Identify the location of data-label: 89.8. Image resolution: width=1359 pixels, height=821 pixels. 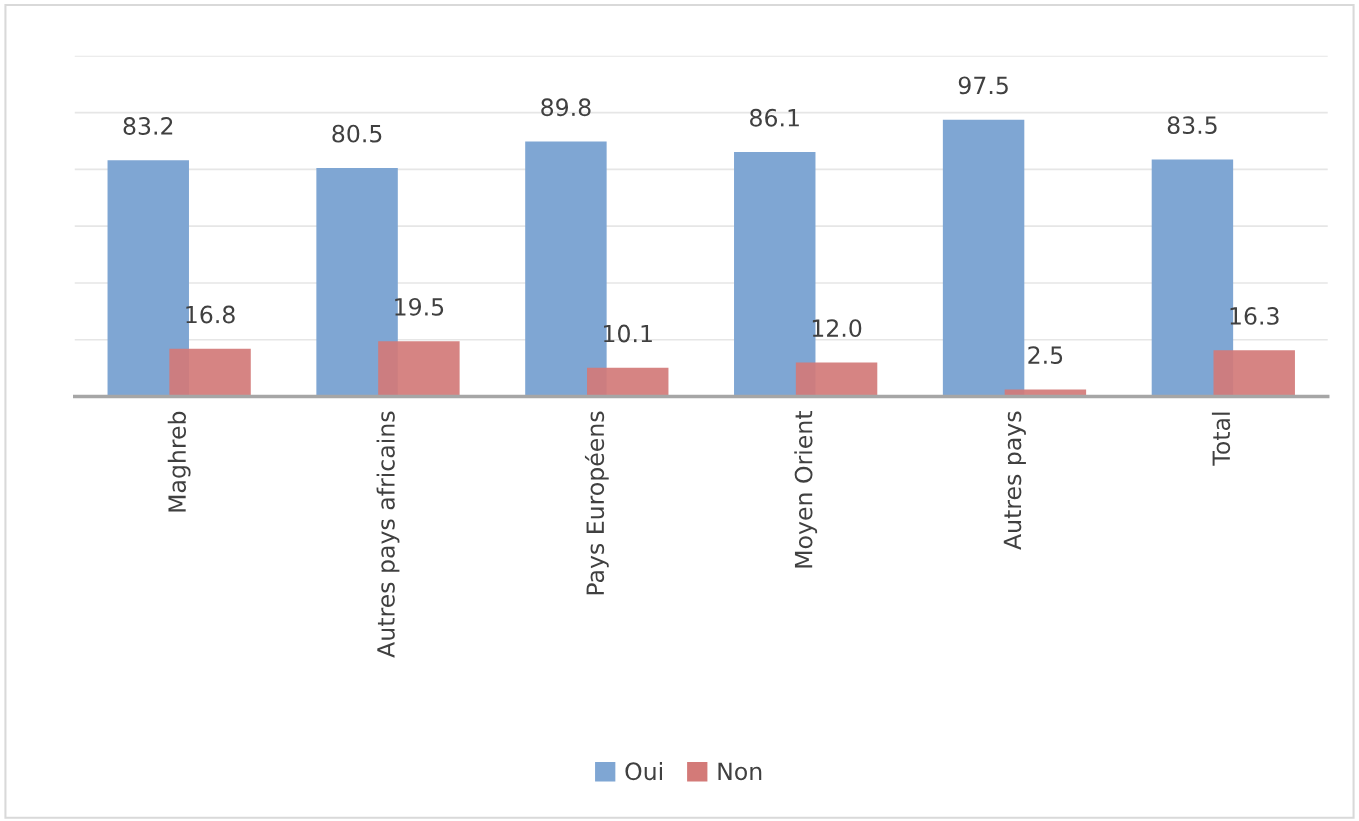
(566, 107).